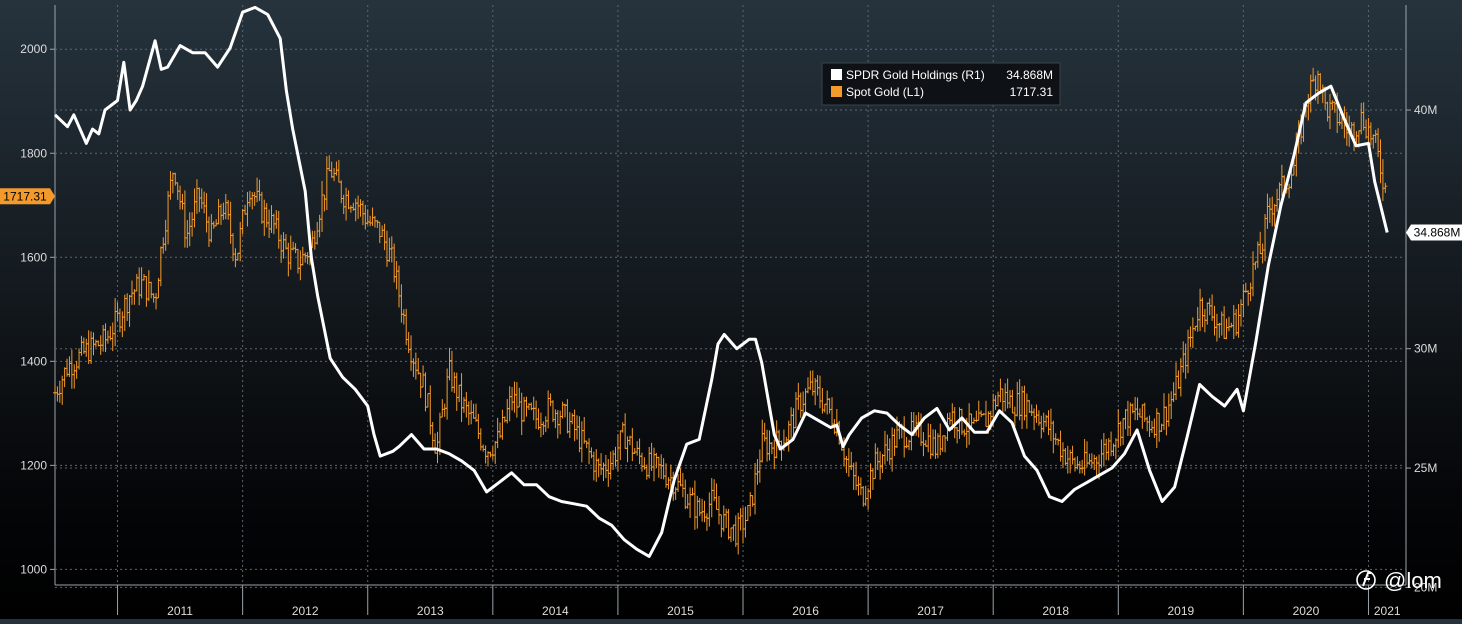  What do you see at coordinates (1425, 468) in the screenshot?
I see `right-tick-label: 25M` at bounding box center [1425, 468].